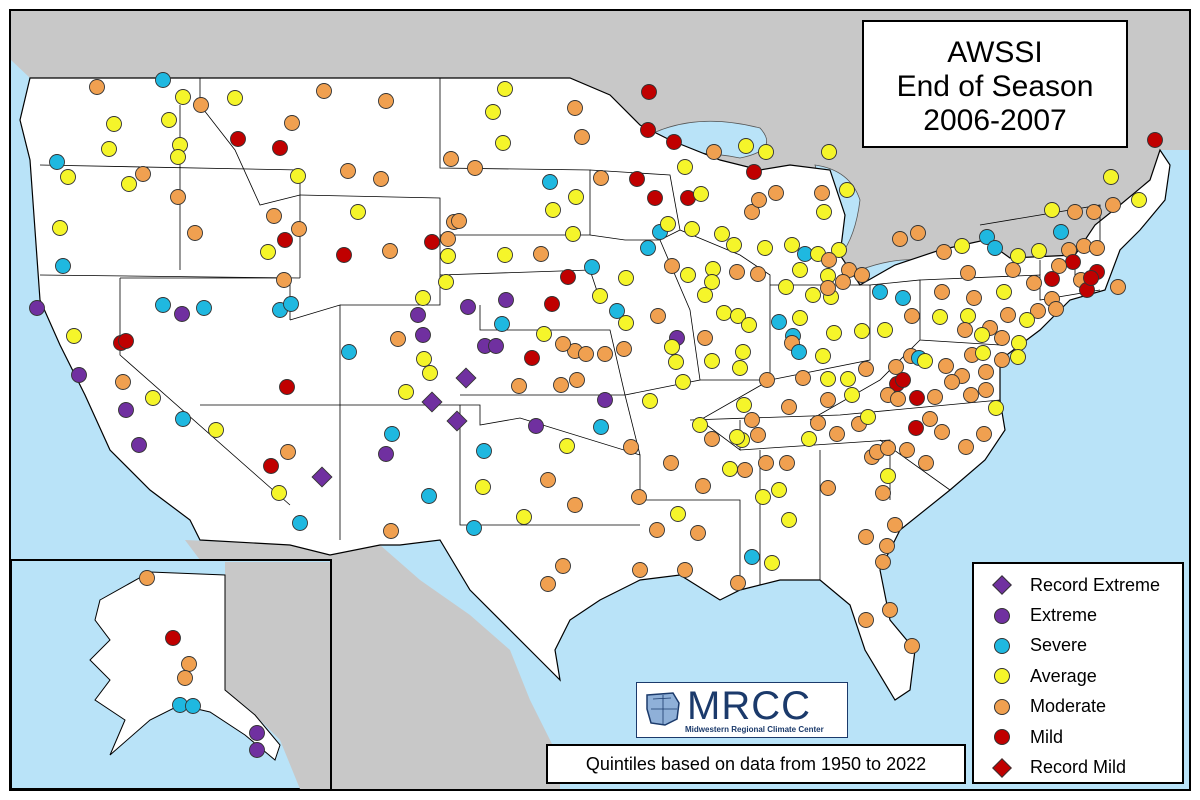 The width and height of the screenshot is (1200, 800). Describe the element at coordinates (1002, 767) in the screenshot. I see `diamond-icon` at that location.